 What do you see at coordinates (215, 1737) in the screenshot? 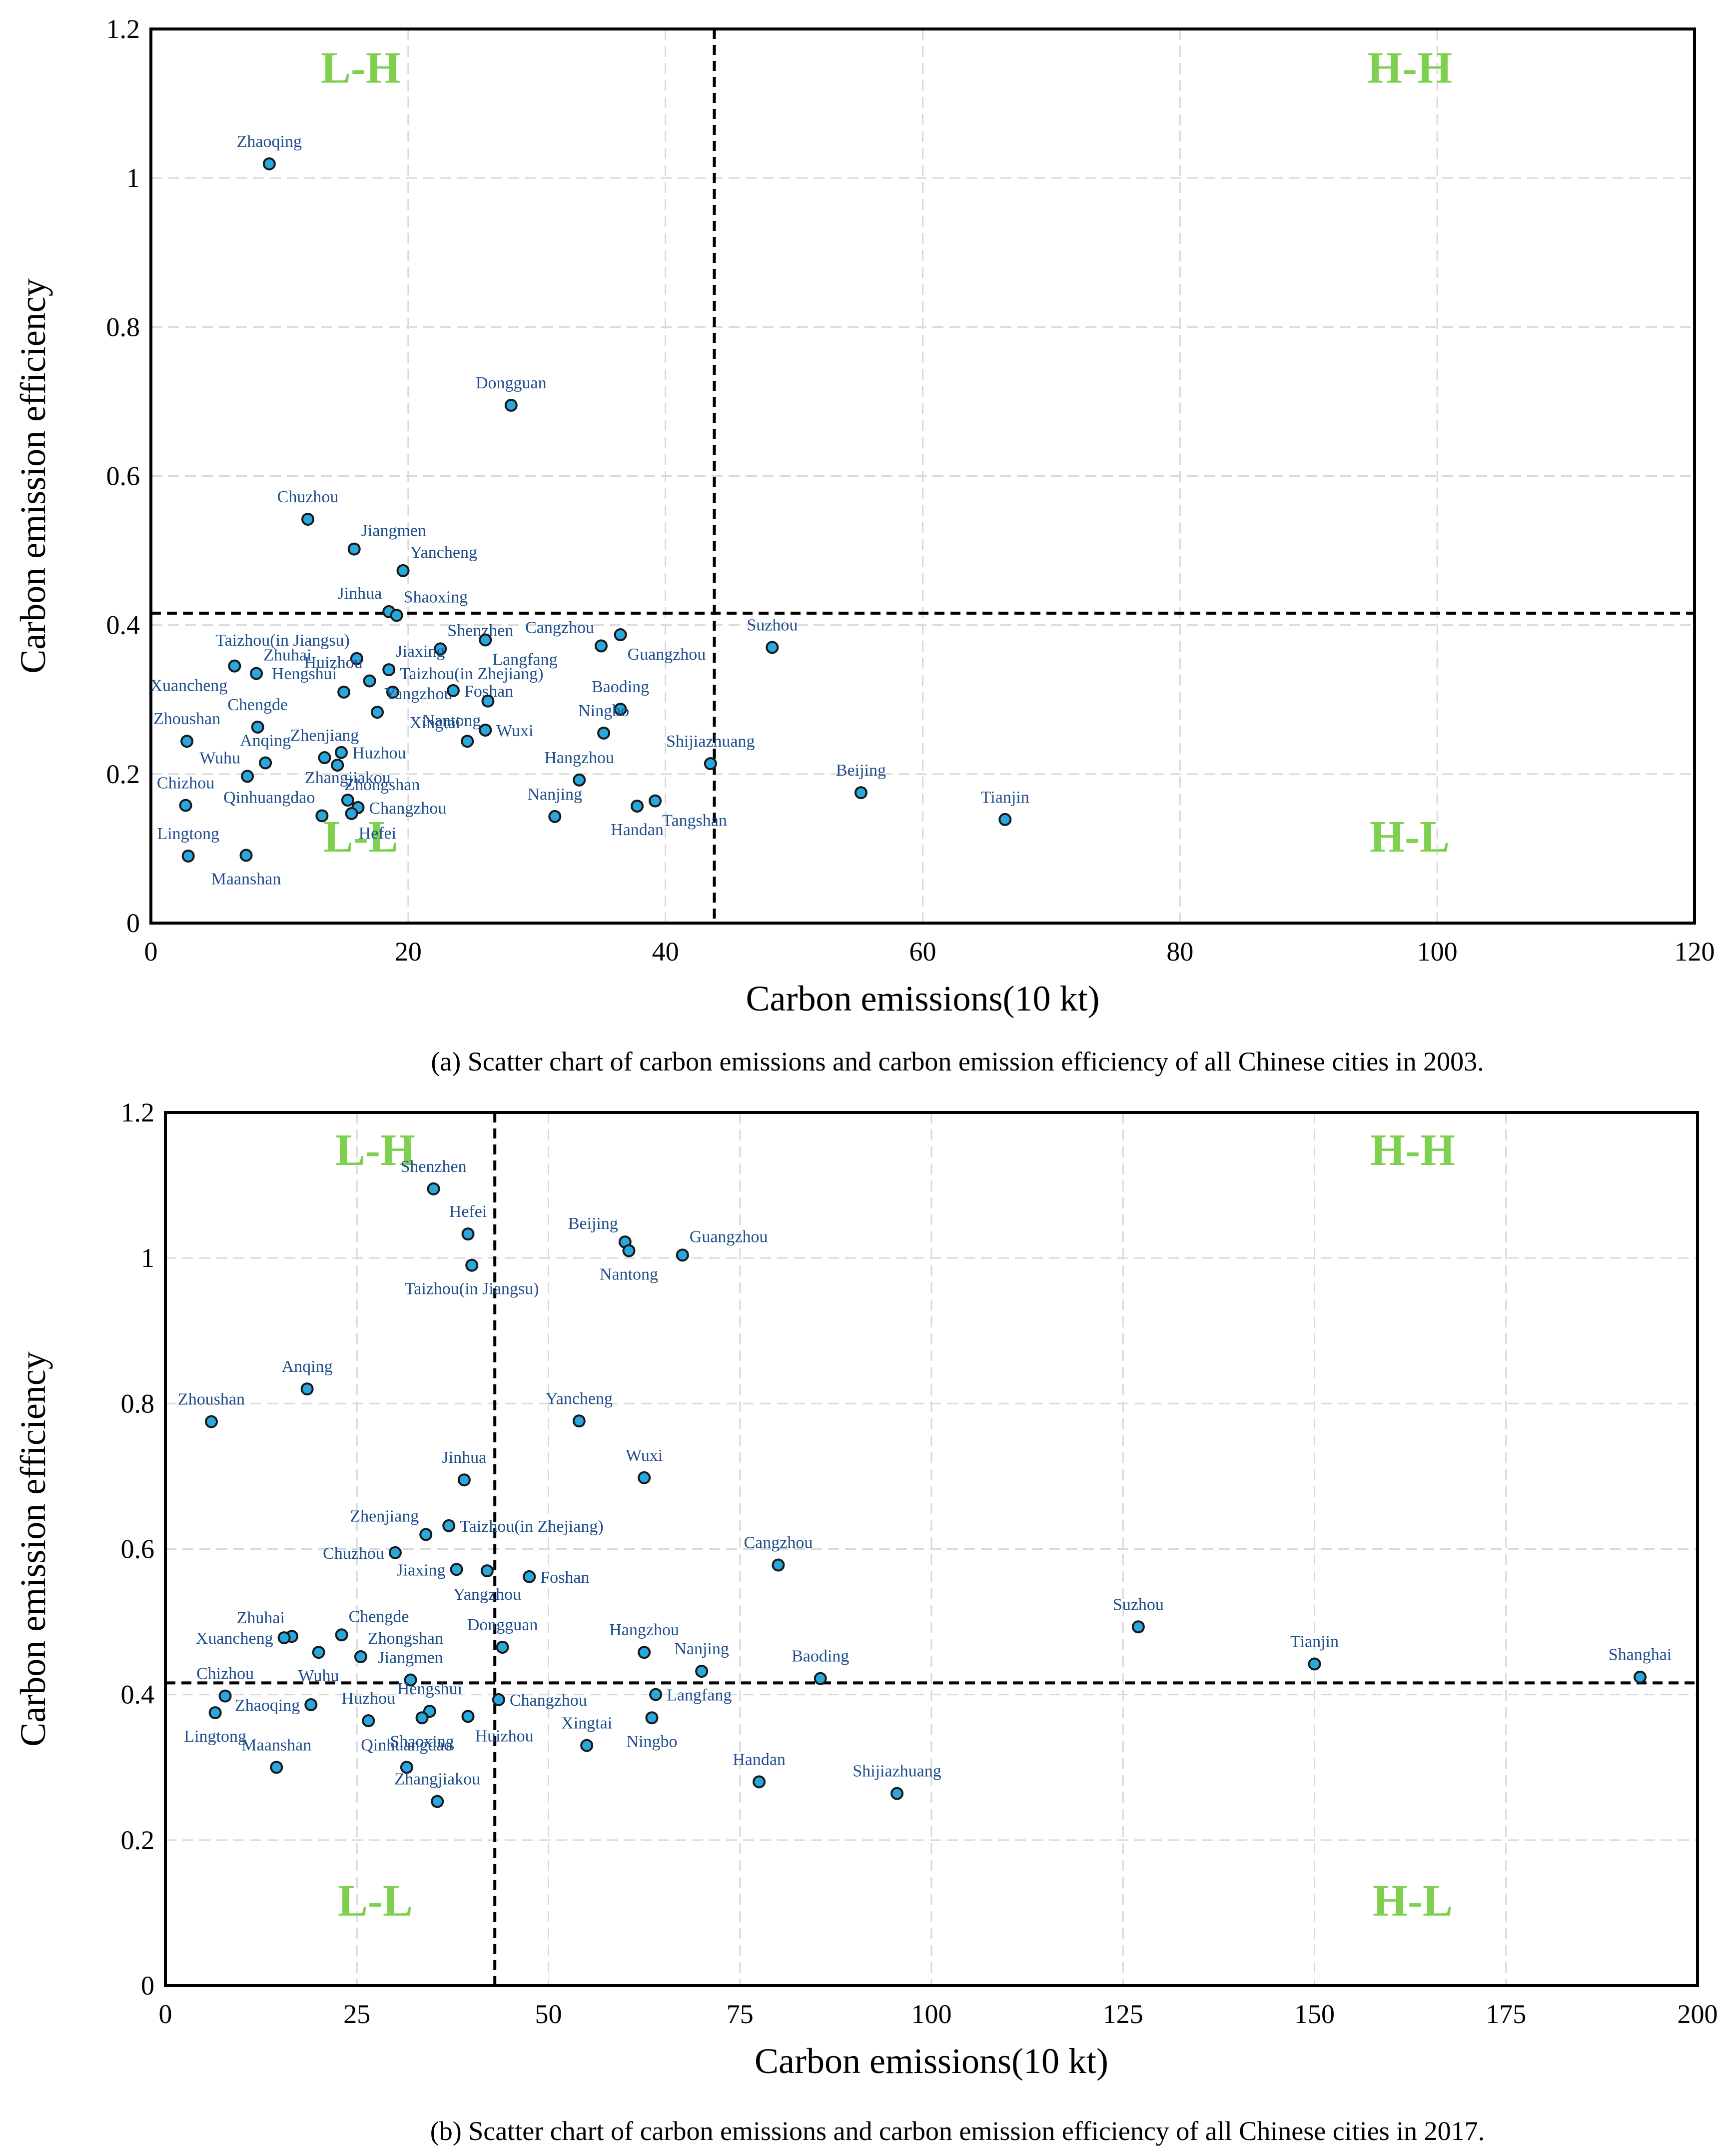
I see `b-point-label: Lingtong` at bounding box center [215, 1737].